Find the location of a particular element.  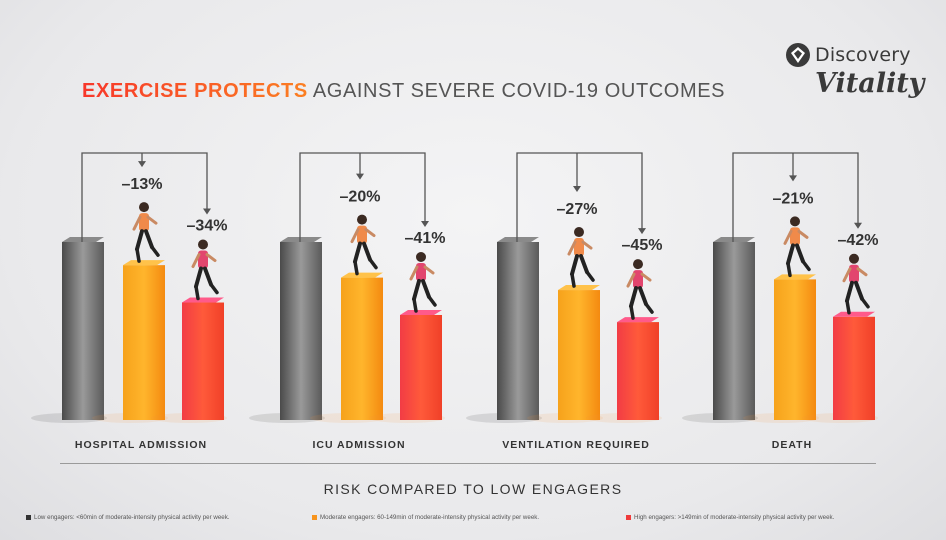

bar-group-death: –21% –42% DEATH is located at coordinates (780, 301).